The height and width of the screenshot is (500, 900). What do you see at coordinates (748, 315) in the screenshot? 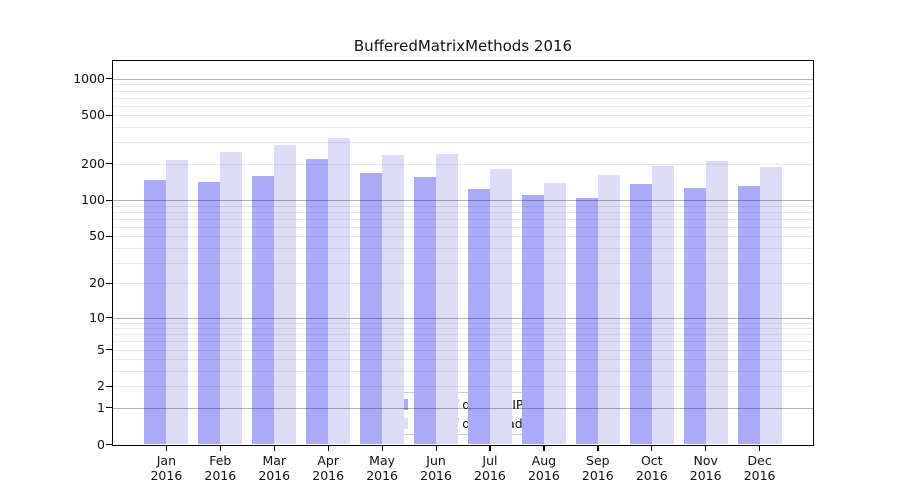
I see `bar-ips-dec` at bounding box center [748, 315].